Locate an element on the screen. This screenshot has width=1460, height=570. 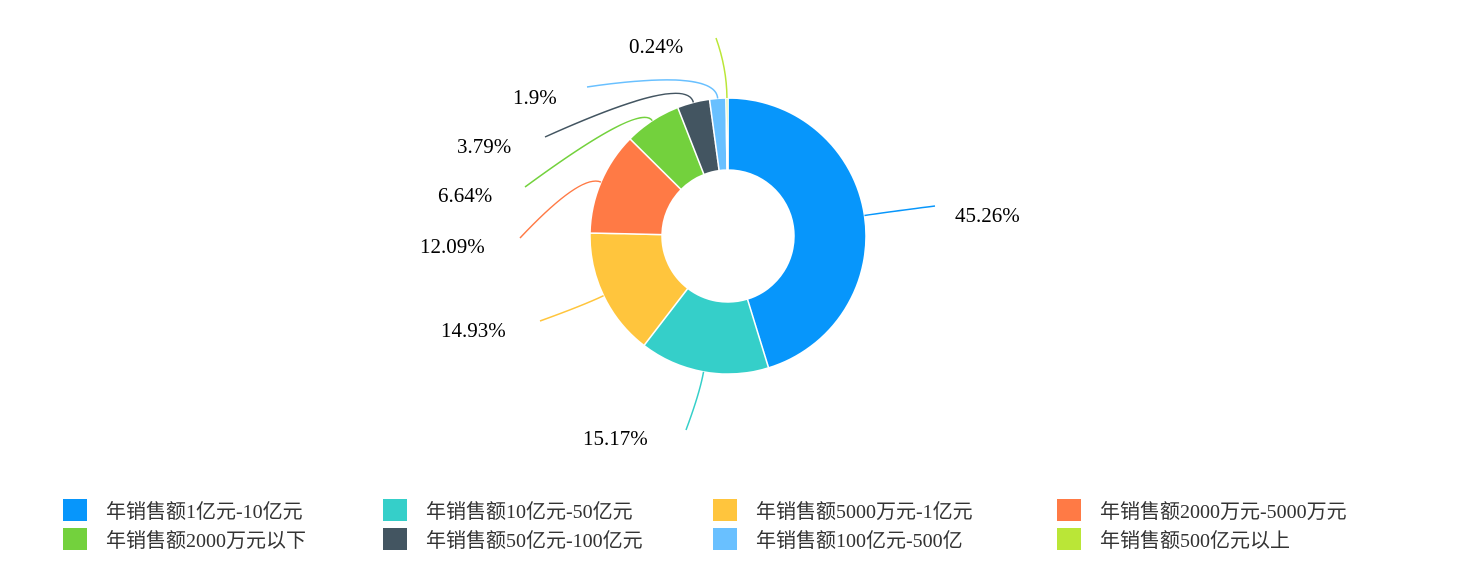
legend-item: 年销售额10亿元-50亿元 is located at coordinates (508, 509).